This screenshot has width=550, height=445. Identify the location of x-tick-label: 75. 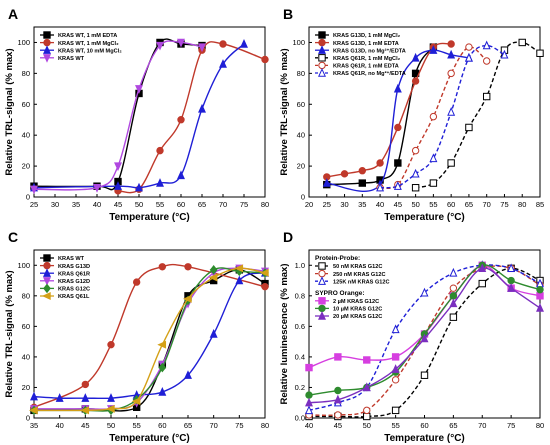
(511, 425).